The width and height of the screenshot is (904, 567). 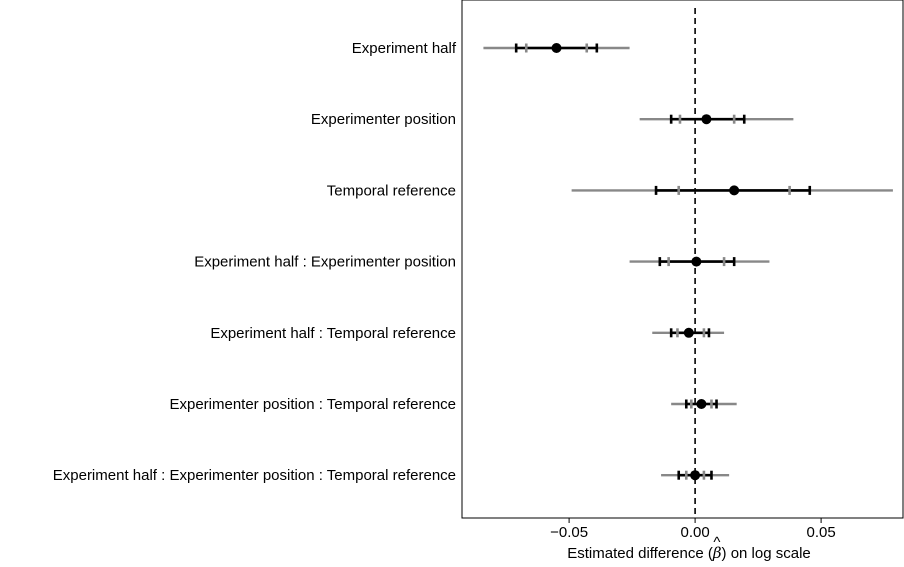 What do you see at coordinates (569, 532) in the screenshot?
I see `x-tick-label: −0.05` at bounding box center [569, 532].